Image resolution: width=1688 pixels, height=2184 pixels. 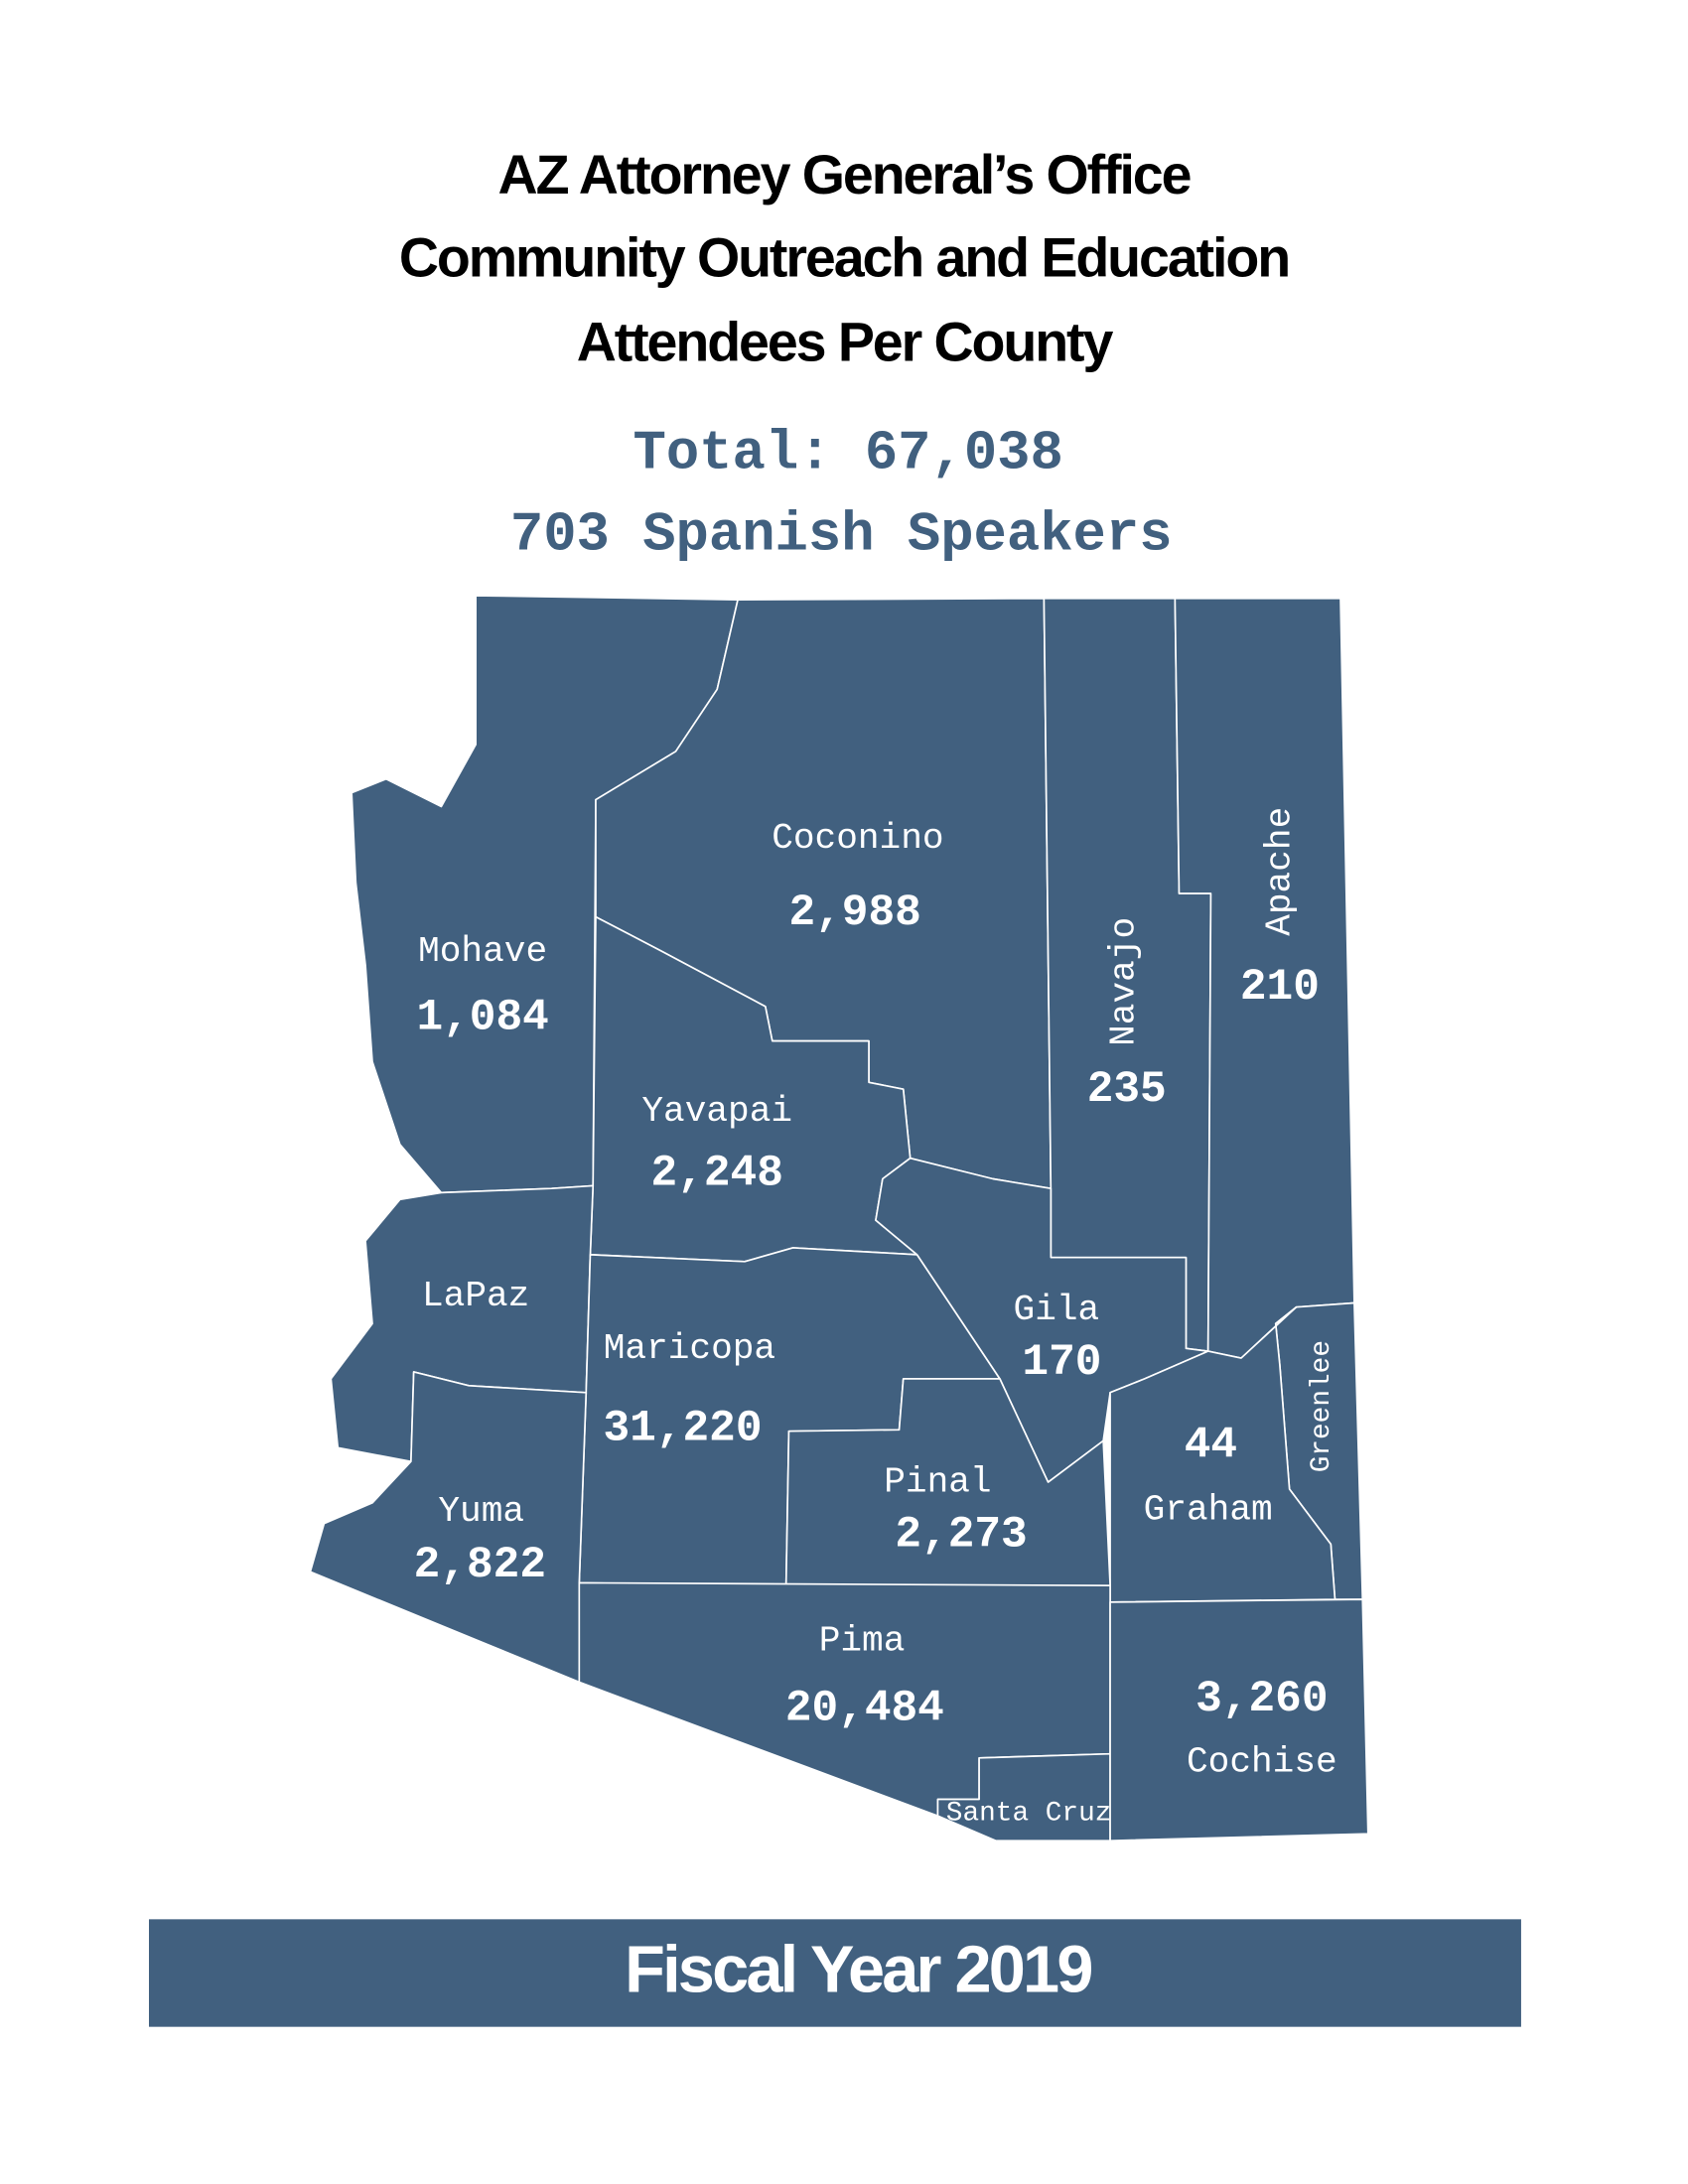 What do you see at coordinates (1211, 1445) in the screenshot?
I see `county-value: 44` at bounding box center [1211, 1445].